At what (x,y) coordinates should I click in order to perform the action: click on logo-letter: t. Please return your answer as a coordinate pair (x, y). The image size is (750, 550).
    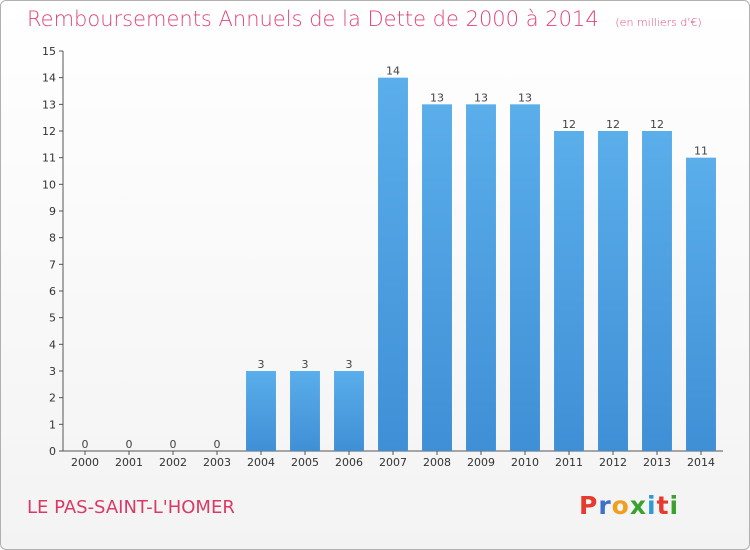
    Looking at the image, I should click on (663, 505).